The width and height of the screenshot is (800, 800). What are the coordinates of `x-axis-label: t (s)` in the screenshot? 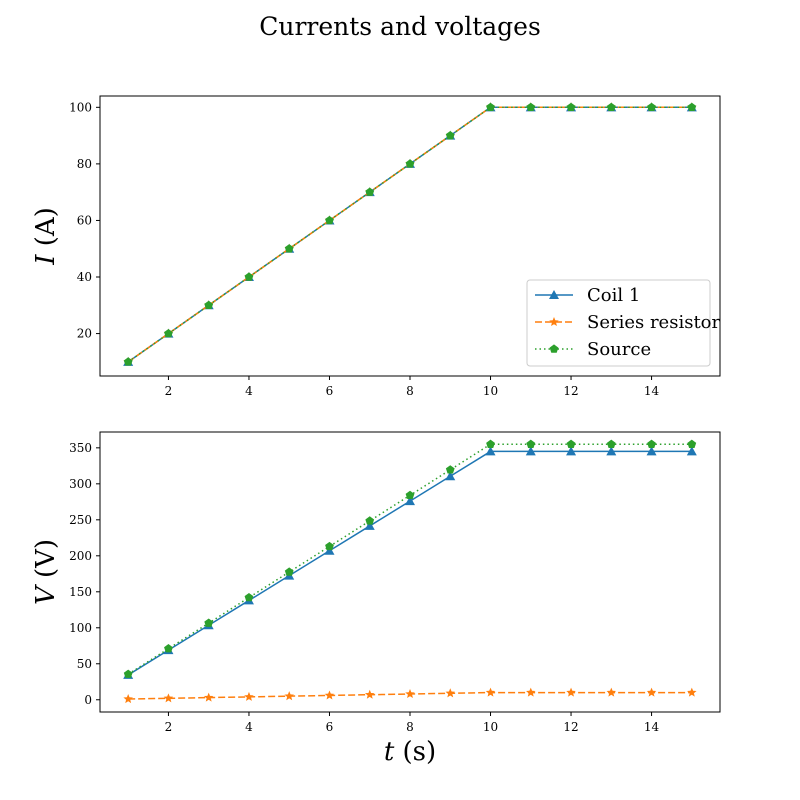 It's located at (410, 752).